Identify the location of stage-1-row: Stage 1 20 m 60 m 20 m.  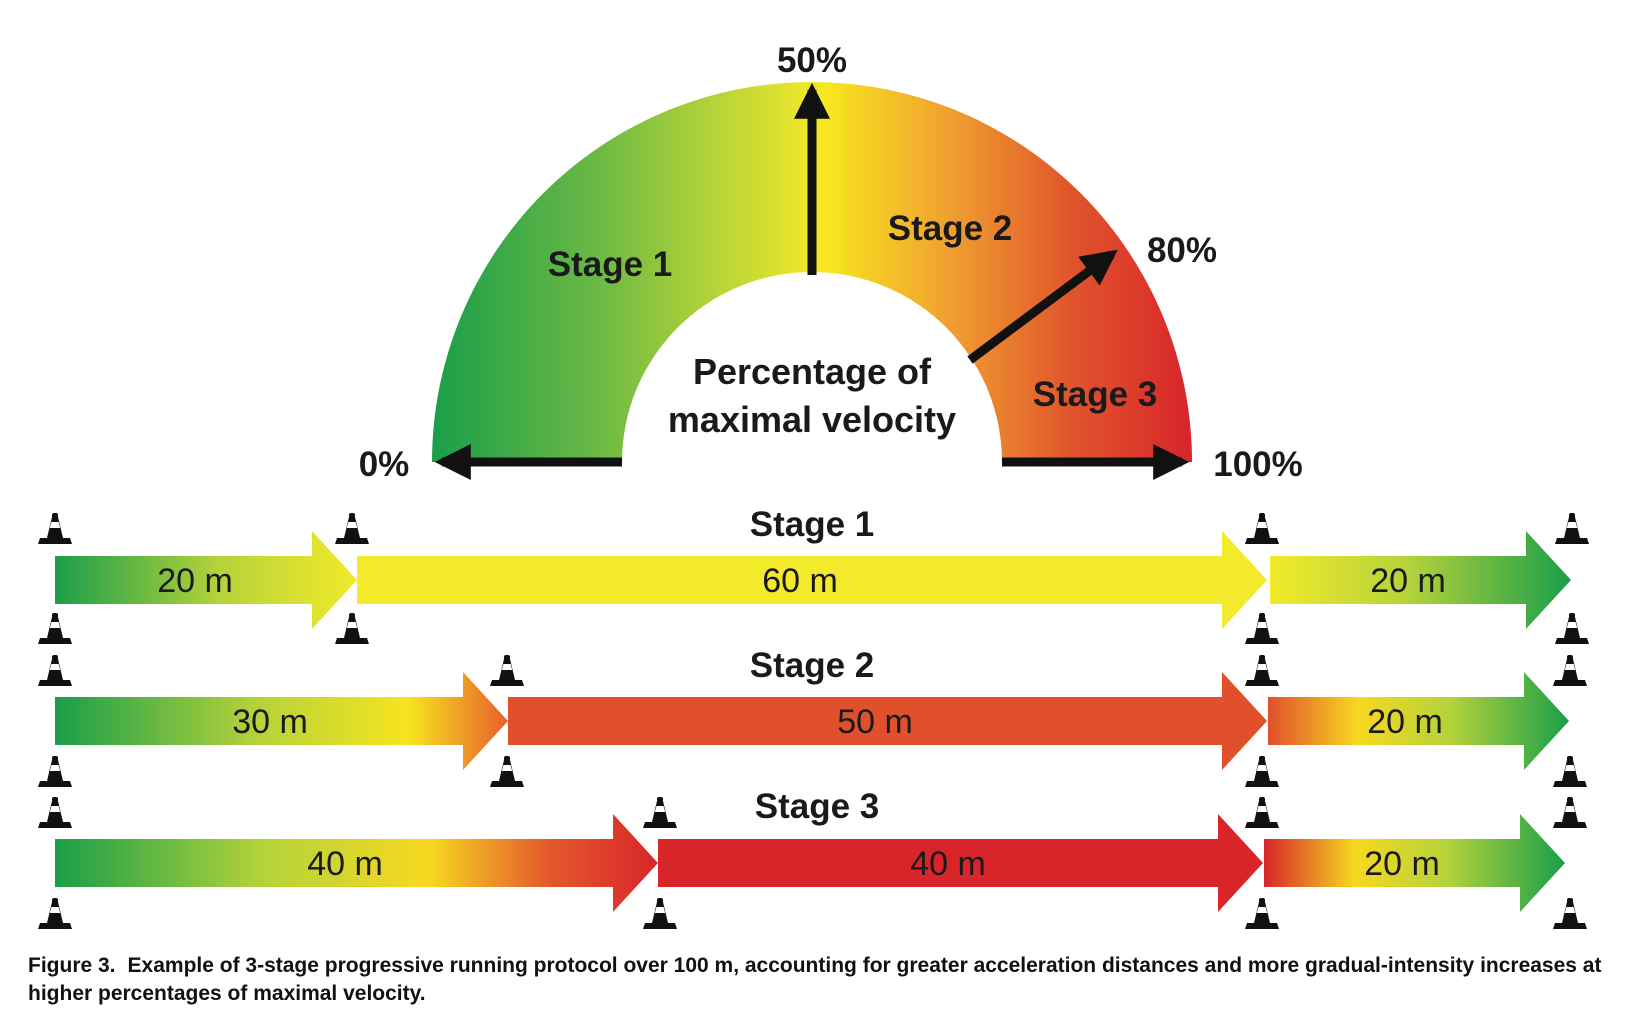
(813, 574).